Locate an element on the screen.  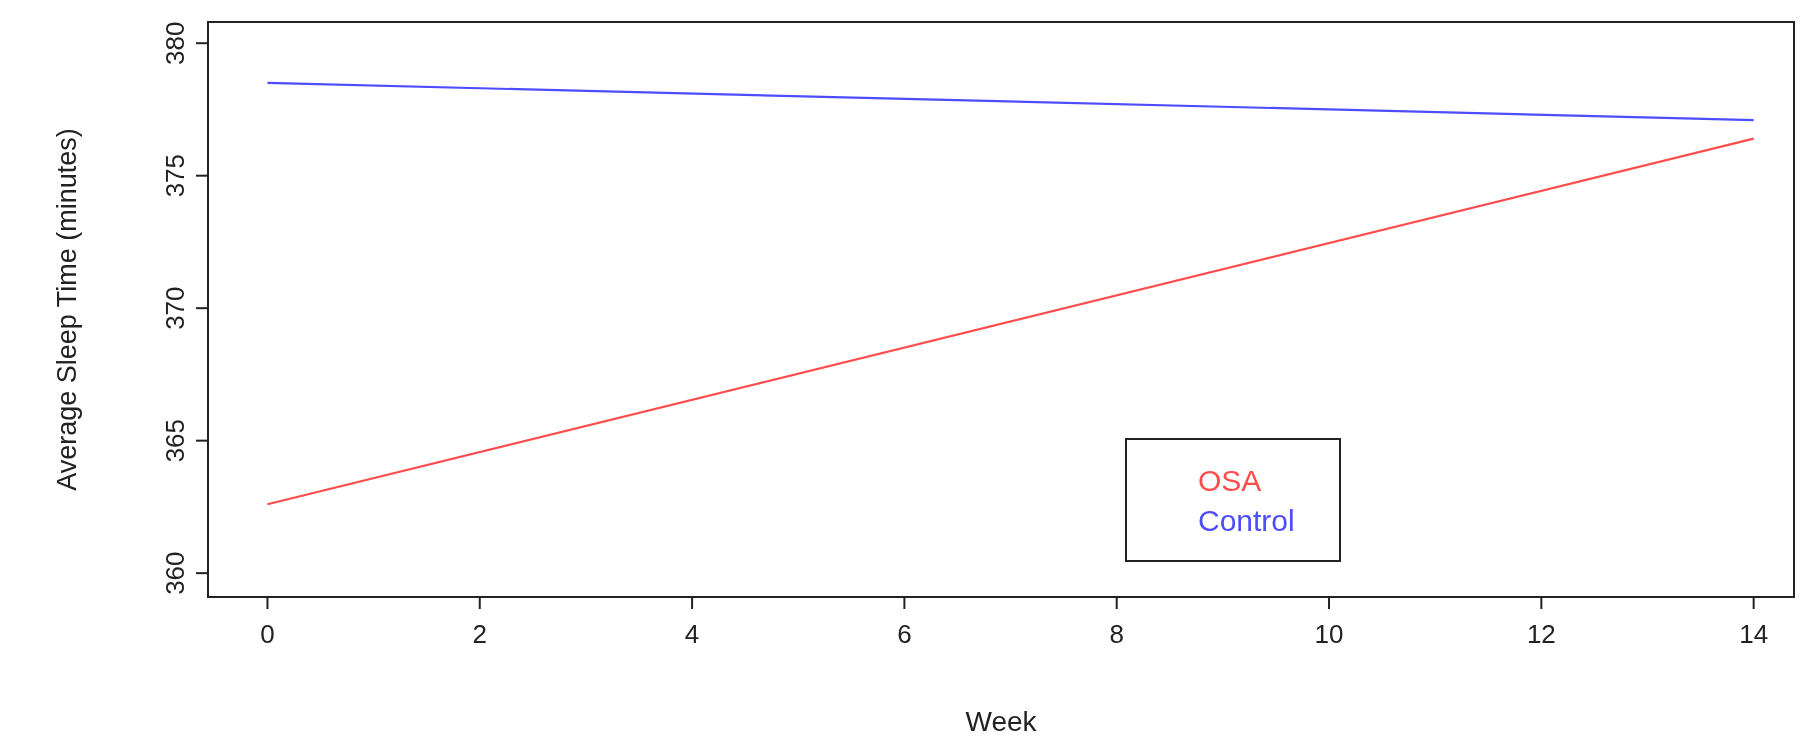
x-tick-label: 14 is located at coordinates (1754, 634).